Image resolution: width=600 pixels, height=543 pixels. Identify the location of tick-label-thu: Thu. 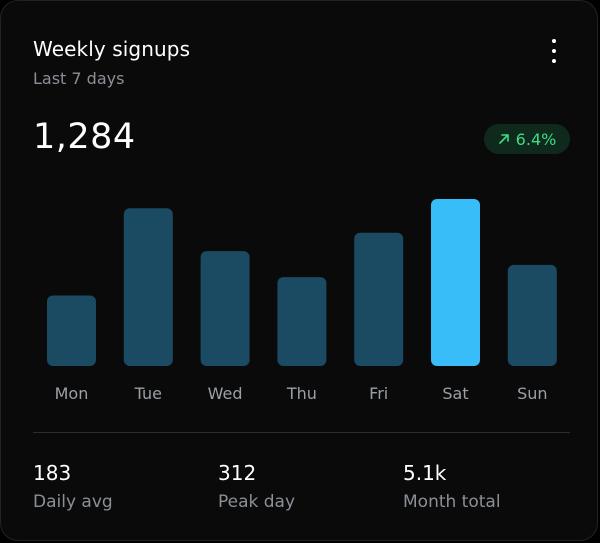
(301, 393).